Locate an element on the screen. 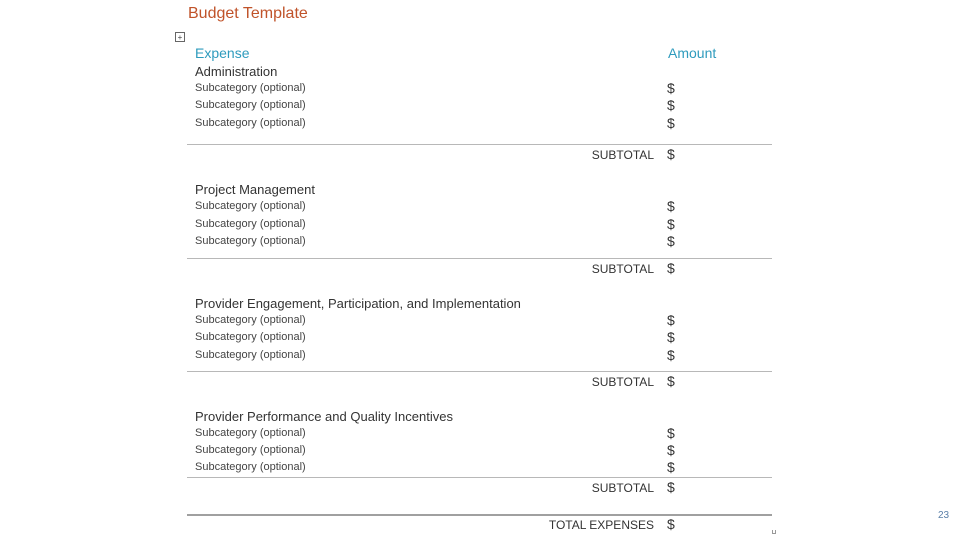 The height and width of the screenshot is (540, 960). total-label: TOTAL EXPENSES is located at coordinates (601, 525).